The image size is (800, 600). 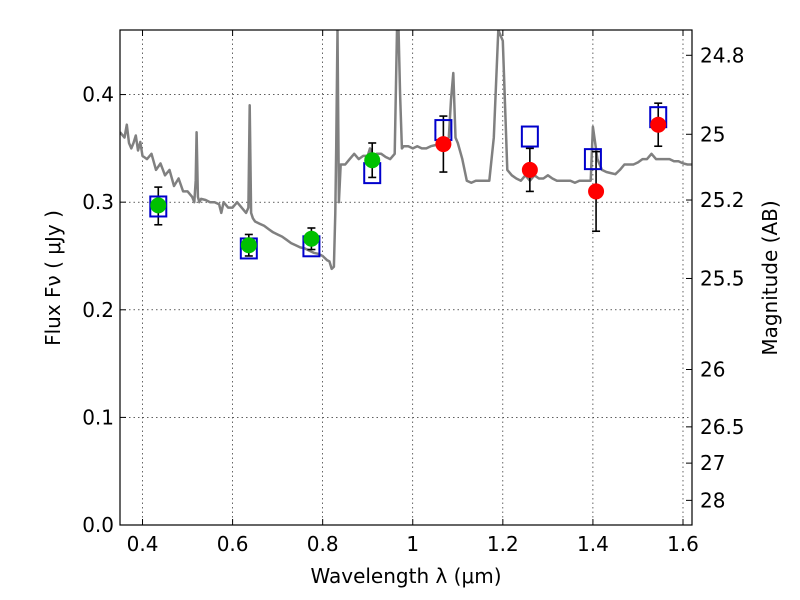 I want to click on x-tick-label: 1.4, so click(x=593, y=544).